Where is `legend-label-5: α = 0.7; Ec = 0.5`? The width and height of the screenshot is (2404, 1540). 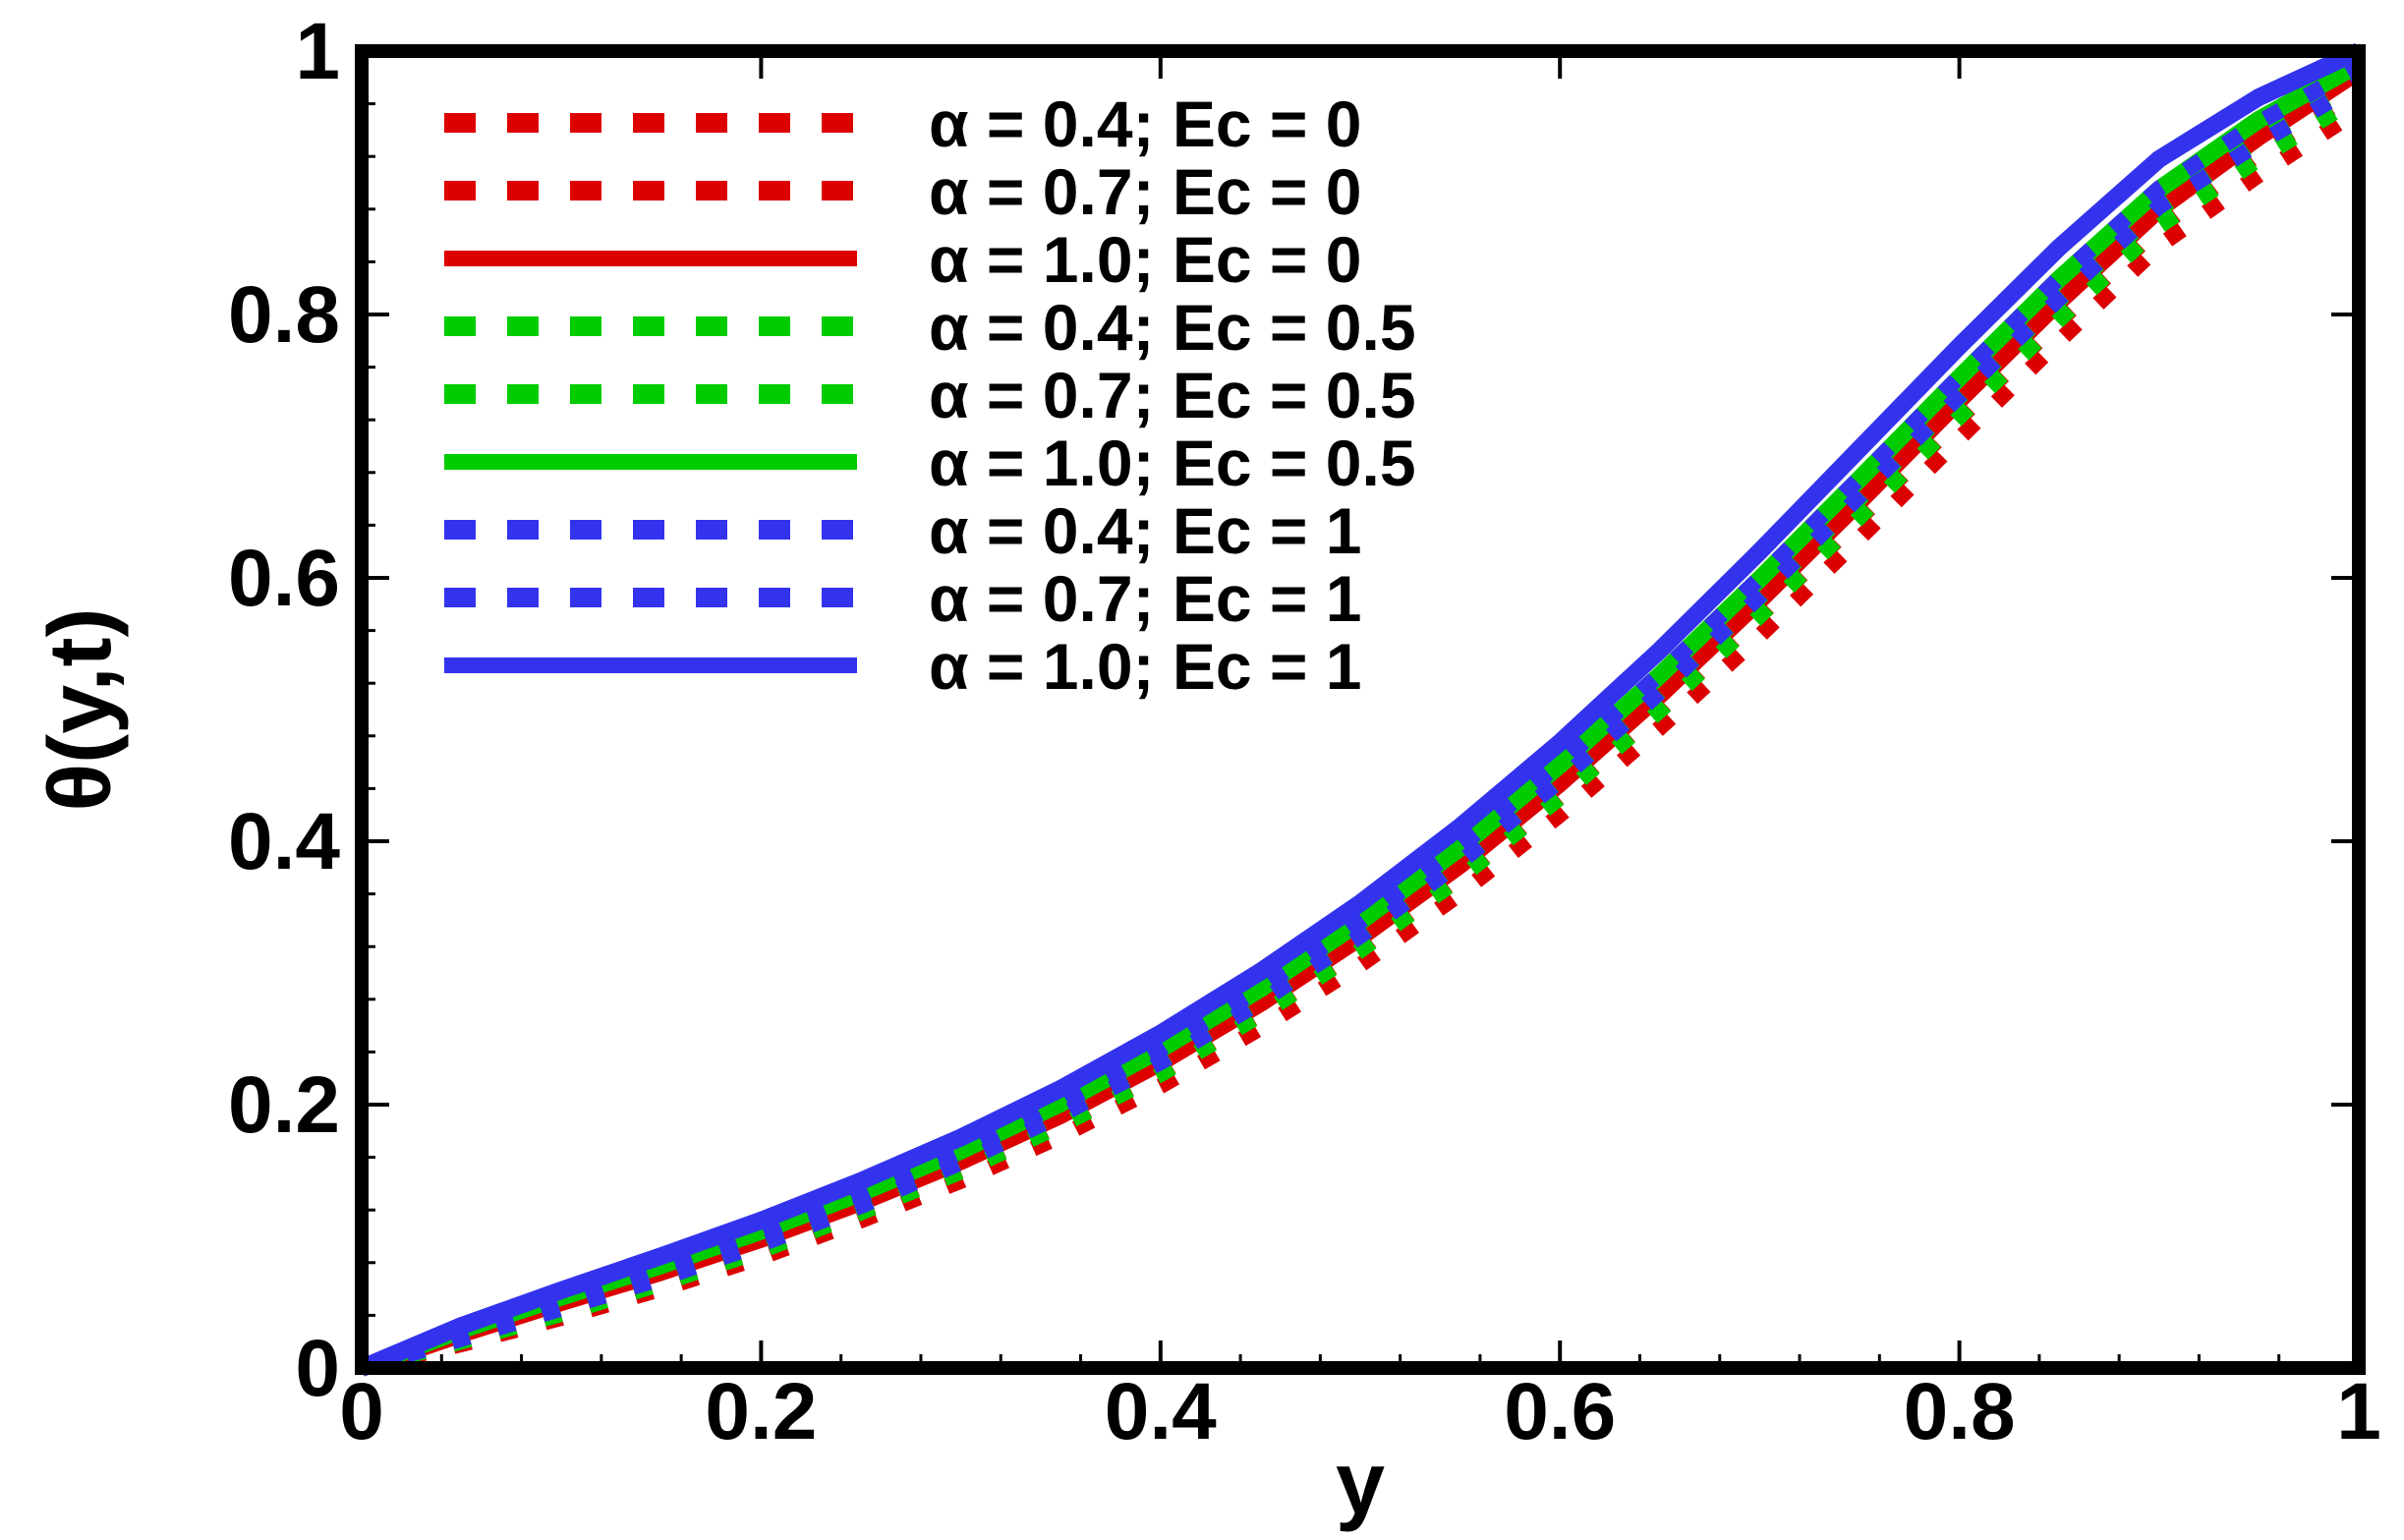
legend-label-5: α = 0.7; Ec = 0.5 is located at coordinates (1172, 395).